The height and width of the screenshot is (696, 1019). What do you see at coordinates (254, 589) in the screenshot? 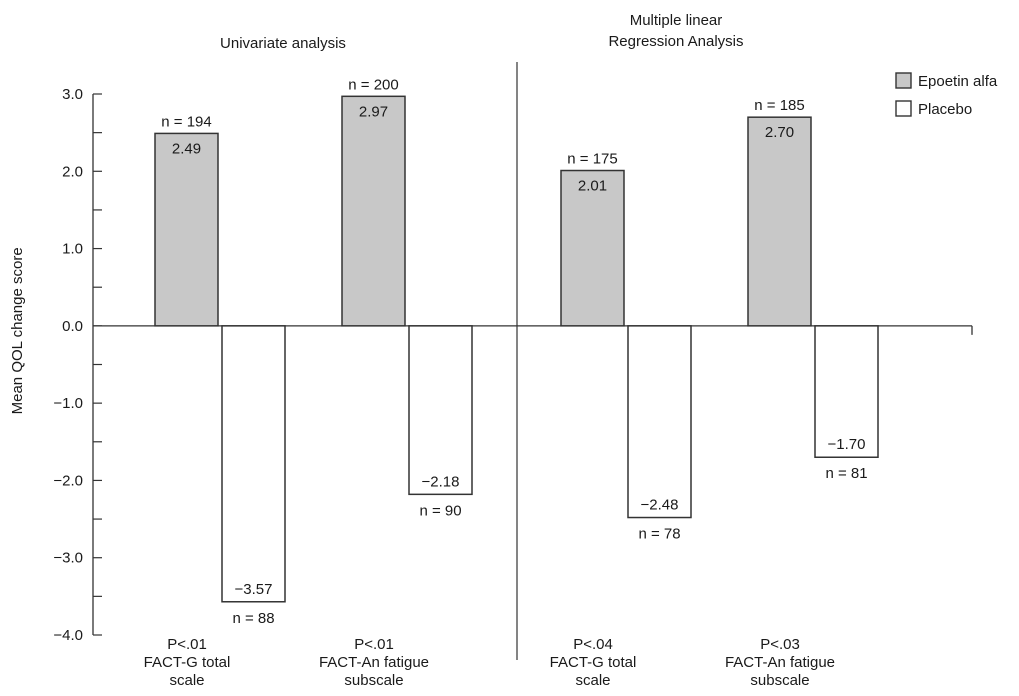
I see `value-label: −3.57` at bounding box center [254, 589].